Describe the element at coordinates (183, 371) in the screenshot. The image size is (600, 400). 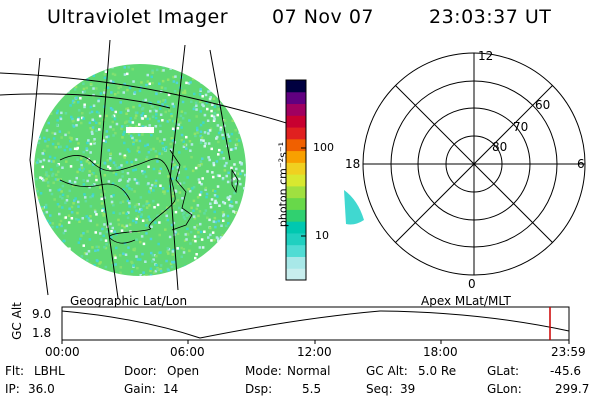
I see `door-value: Open` at that location.